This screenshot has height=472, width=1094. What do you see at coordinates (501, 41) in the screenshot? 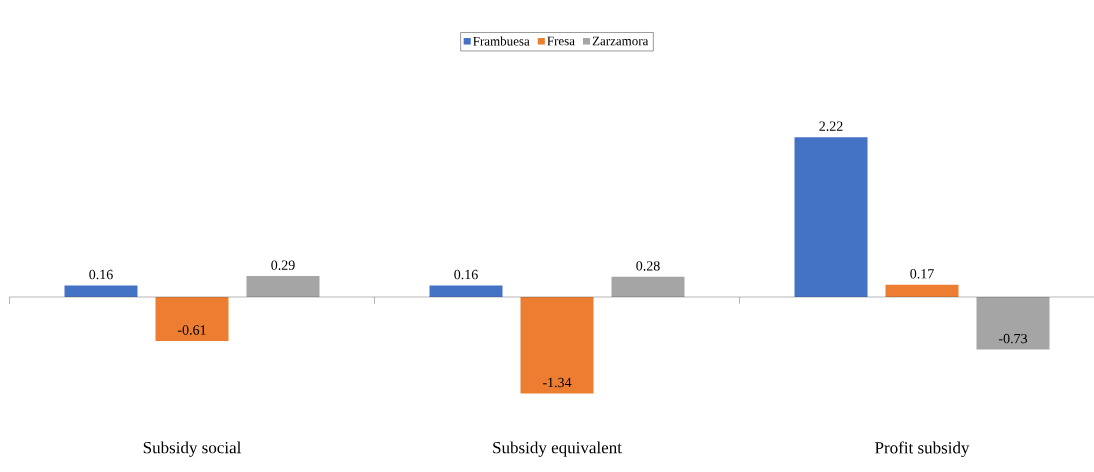
I see `legend-label: Frambuesa` at bounding box center [501, 41].